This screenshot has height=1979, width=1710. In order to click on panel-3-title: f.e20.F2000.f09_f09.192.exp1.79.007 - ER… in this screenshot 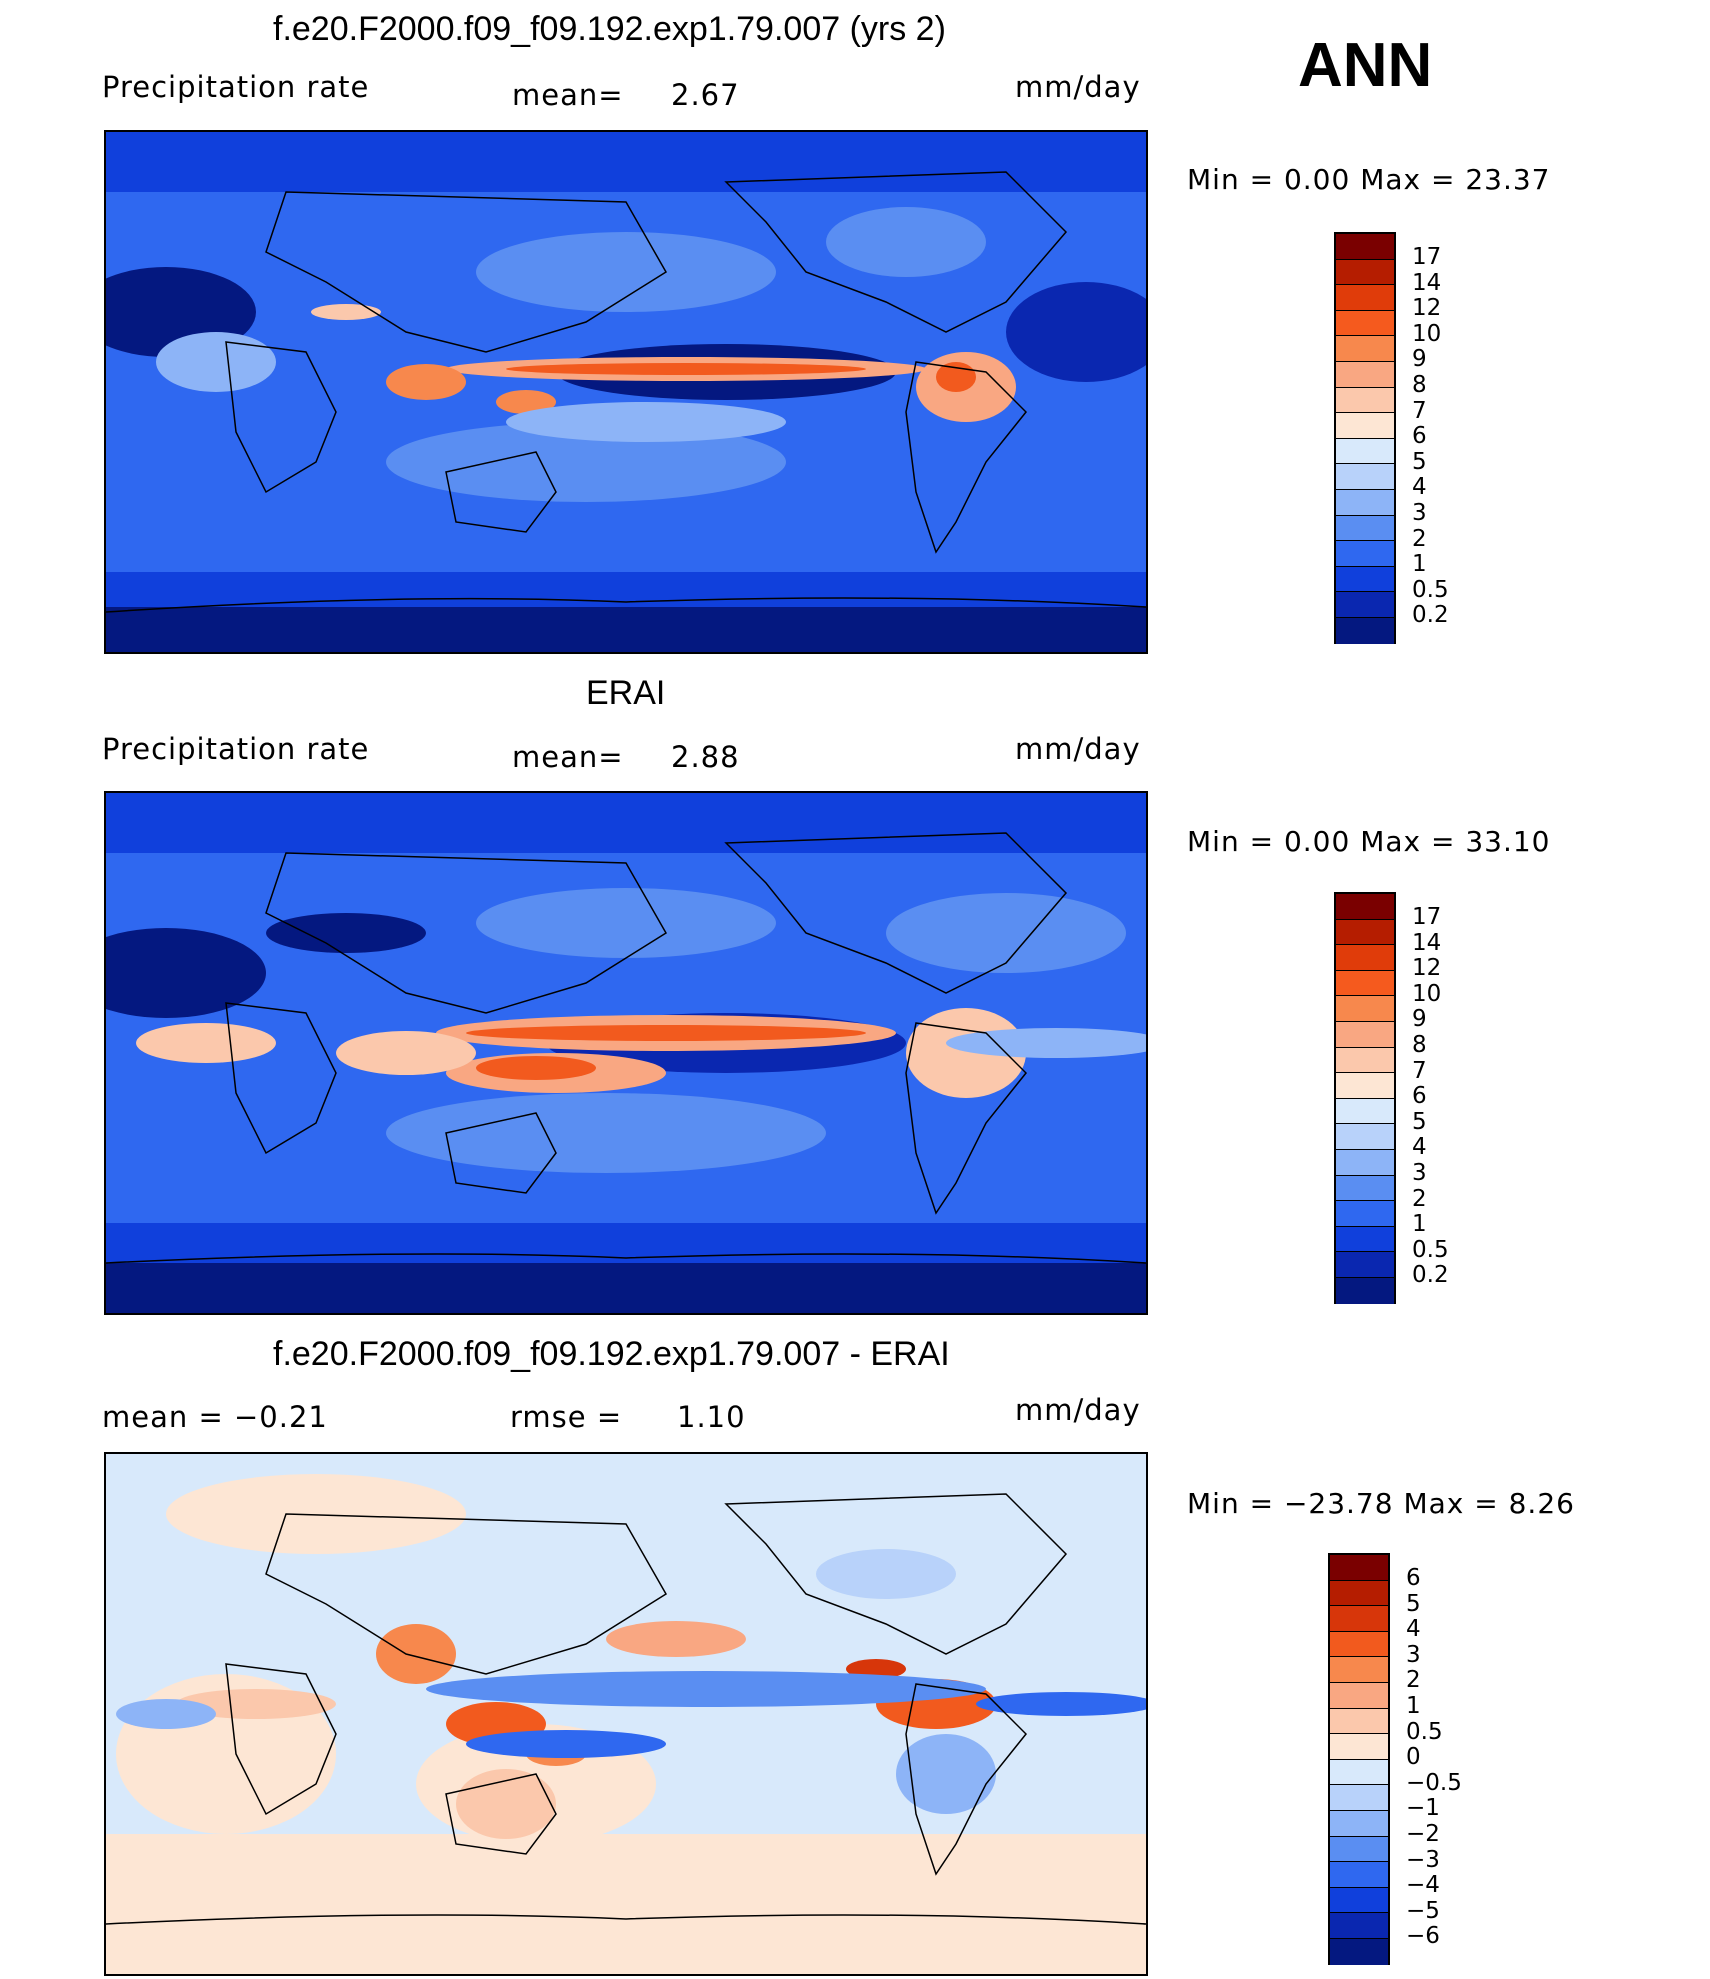, I will do `click(611, 1354)`.